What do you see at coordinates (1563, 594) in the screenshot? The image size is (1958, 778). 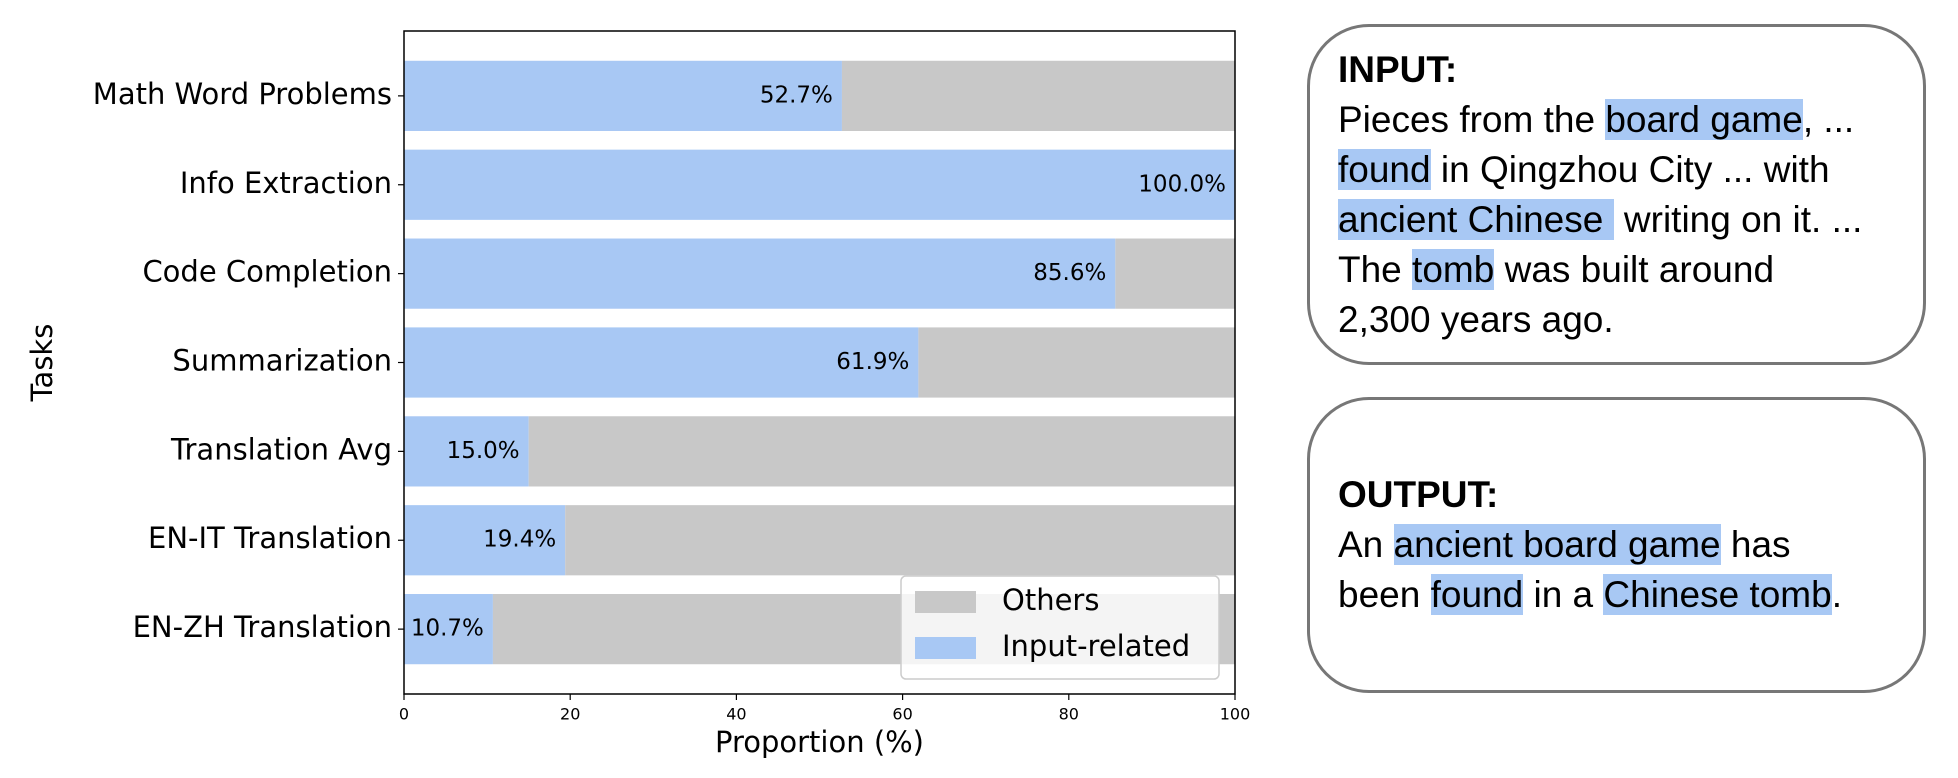 I see `text-segment: in a` at bounding box center [1563, 594].